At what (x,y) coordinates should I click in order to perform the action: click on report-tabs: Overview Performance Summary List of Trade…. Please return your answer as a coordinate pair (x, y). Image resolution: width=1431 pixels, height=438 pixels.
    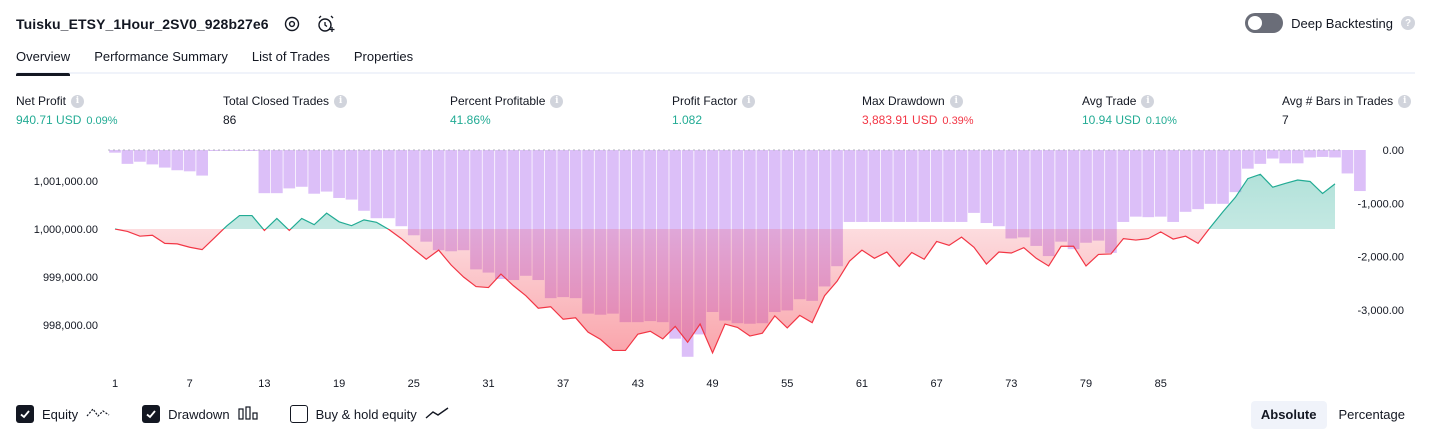
    Looking at the image, I should click on (715, 61).